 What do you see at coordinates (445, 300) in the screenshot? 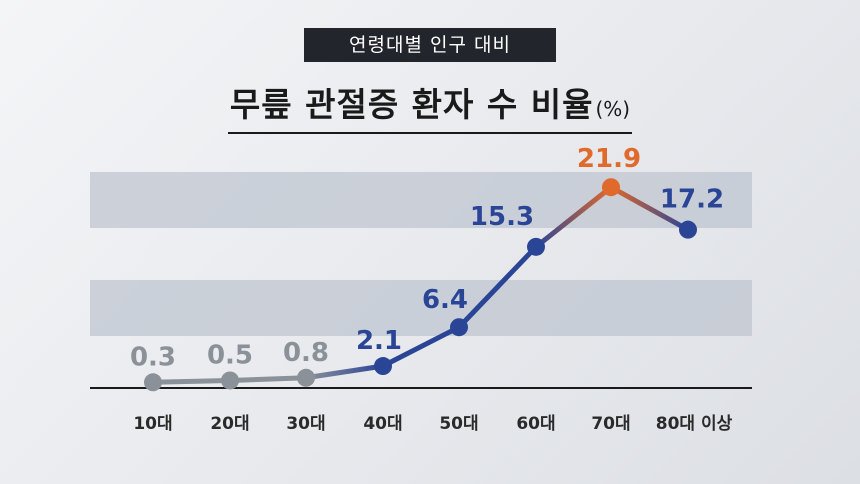
I see `data-label-5: 6.4` at bounding box center [445, 300].